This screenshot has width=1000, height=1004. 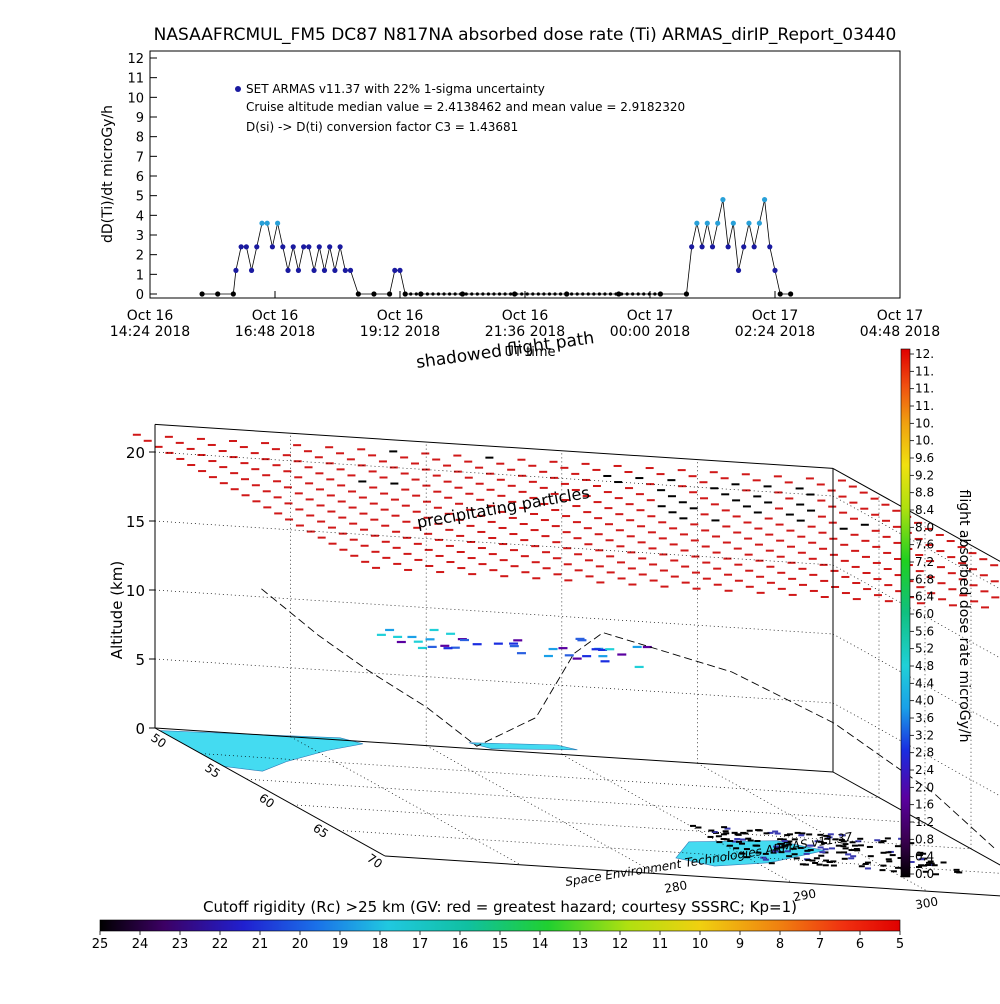 What do you see at coordinates (140, 236) in the screenshot?
I see `top-y-tick-label: 3` at bounding box center [140, 236].